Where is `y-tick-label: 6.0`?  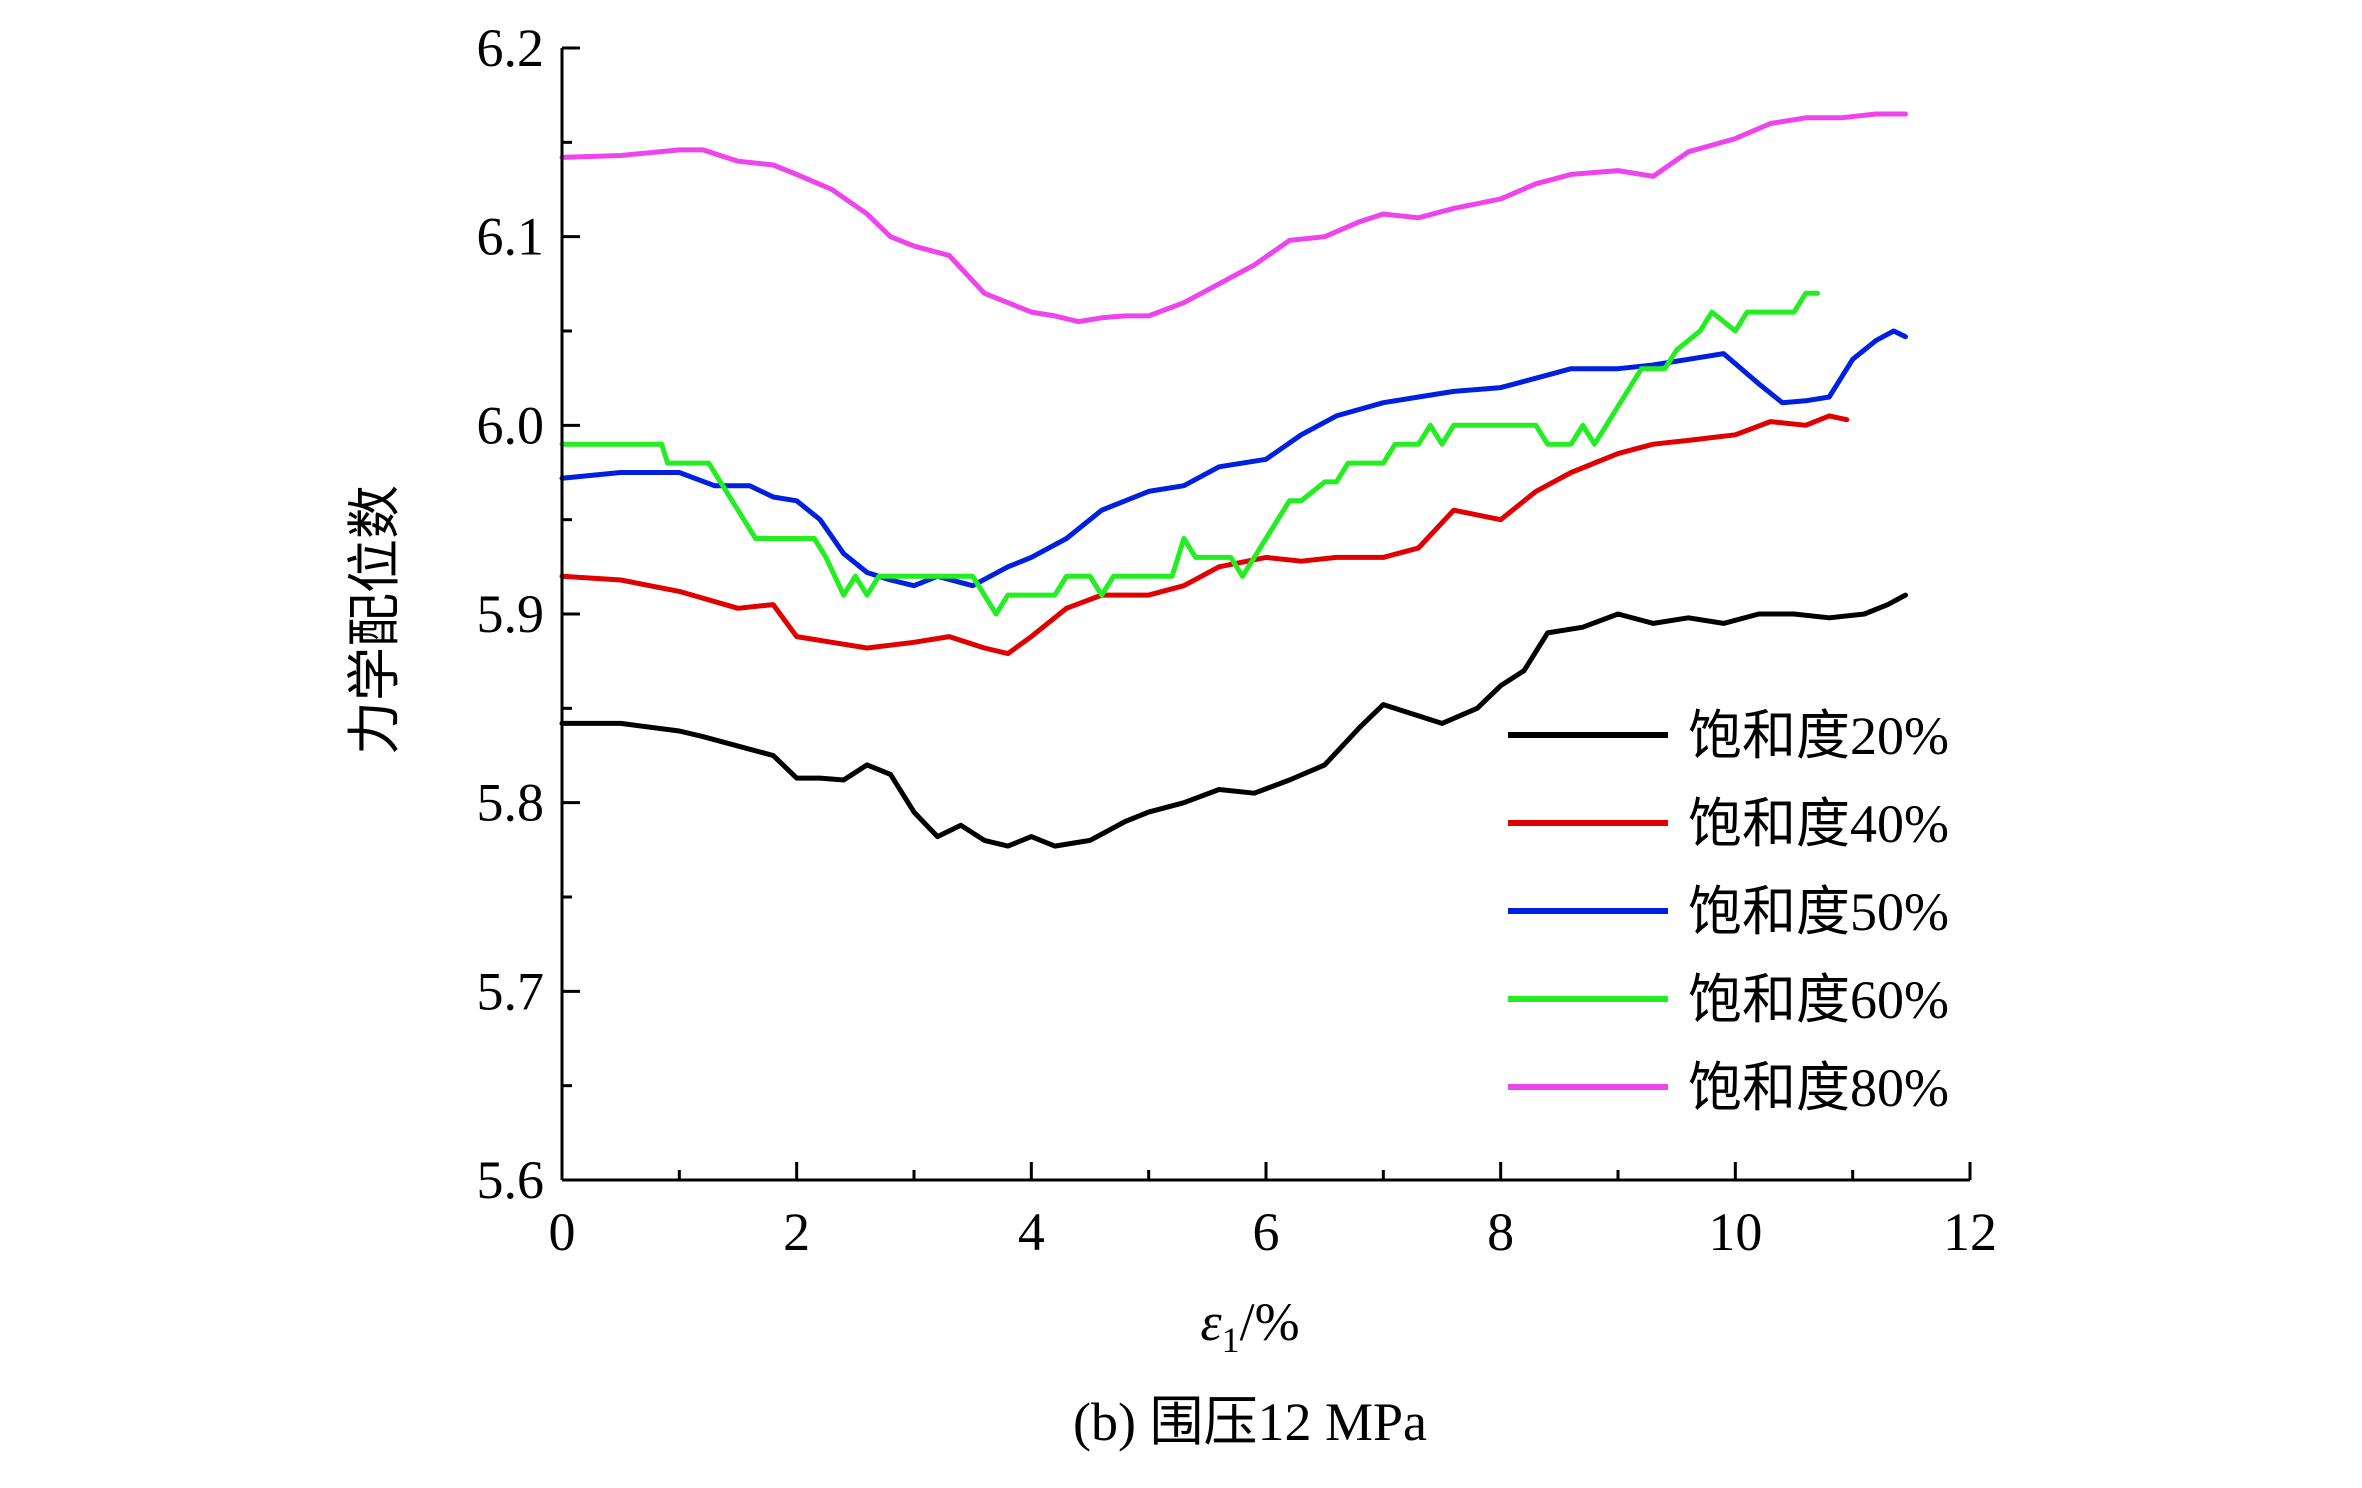 y-tick-label: 6.0 is located at coordinates (511, 425).